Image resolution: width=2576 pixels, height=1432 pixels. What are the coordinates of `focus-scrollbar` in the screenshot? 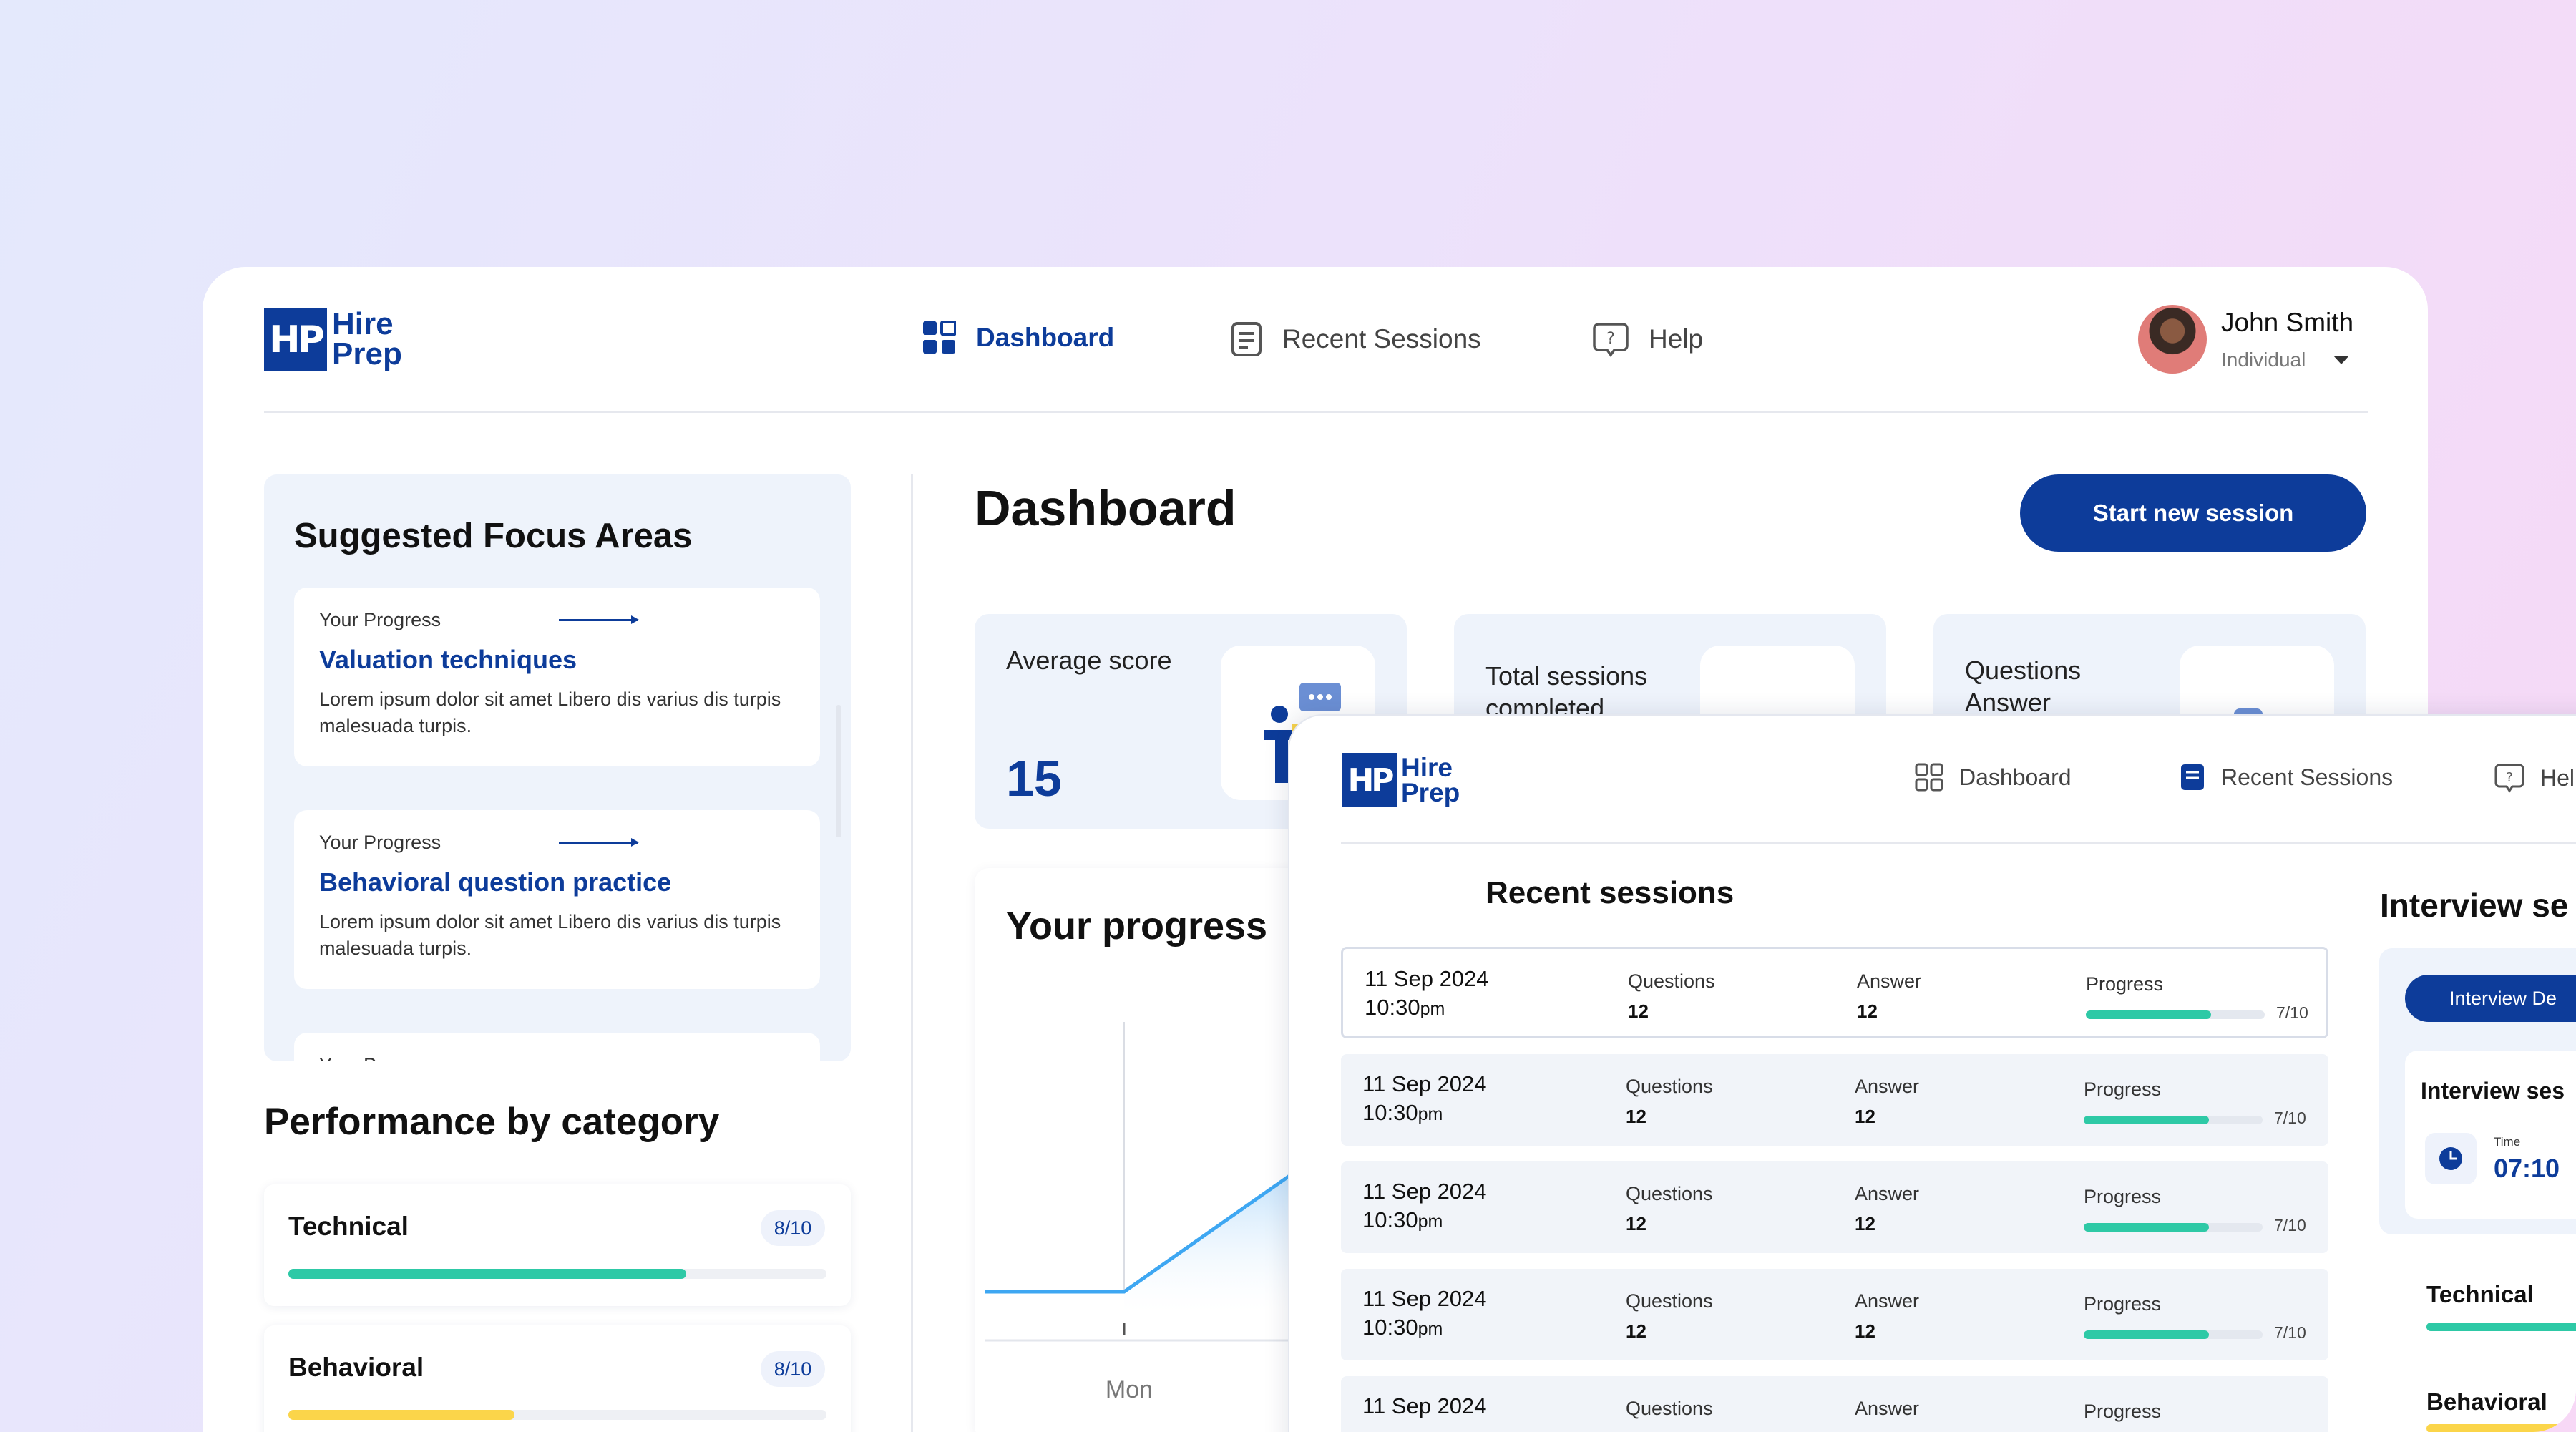 It's located at (838, 771).